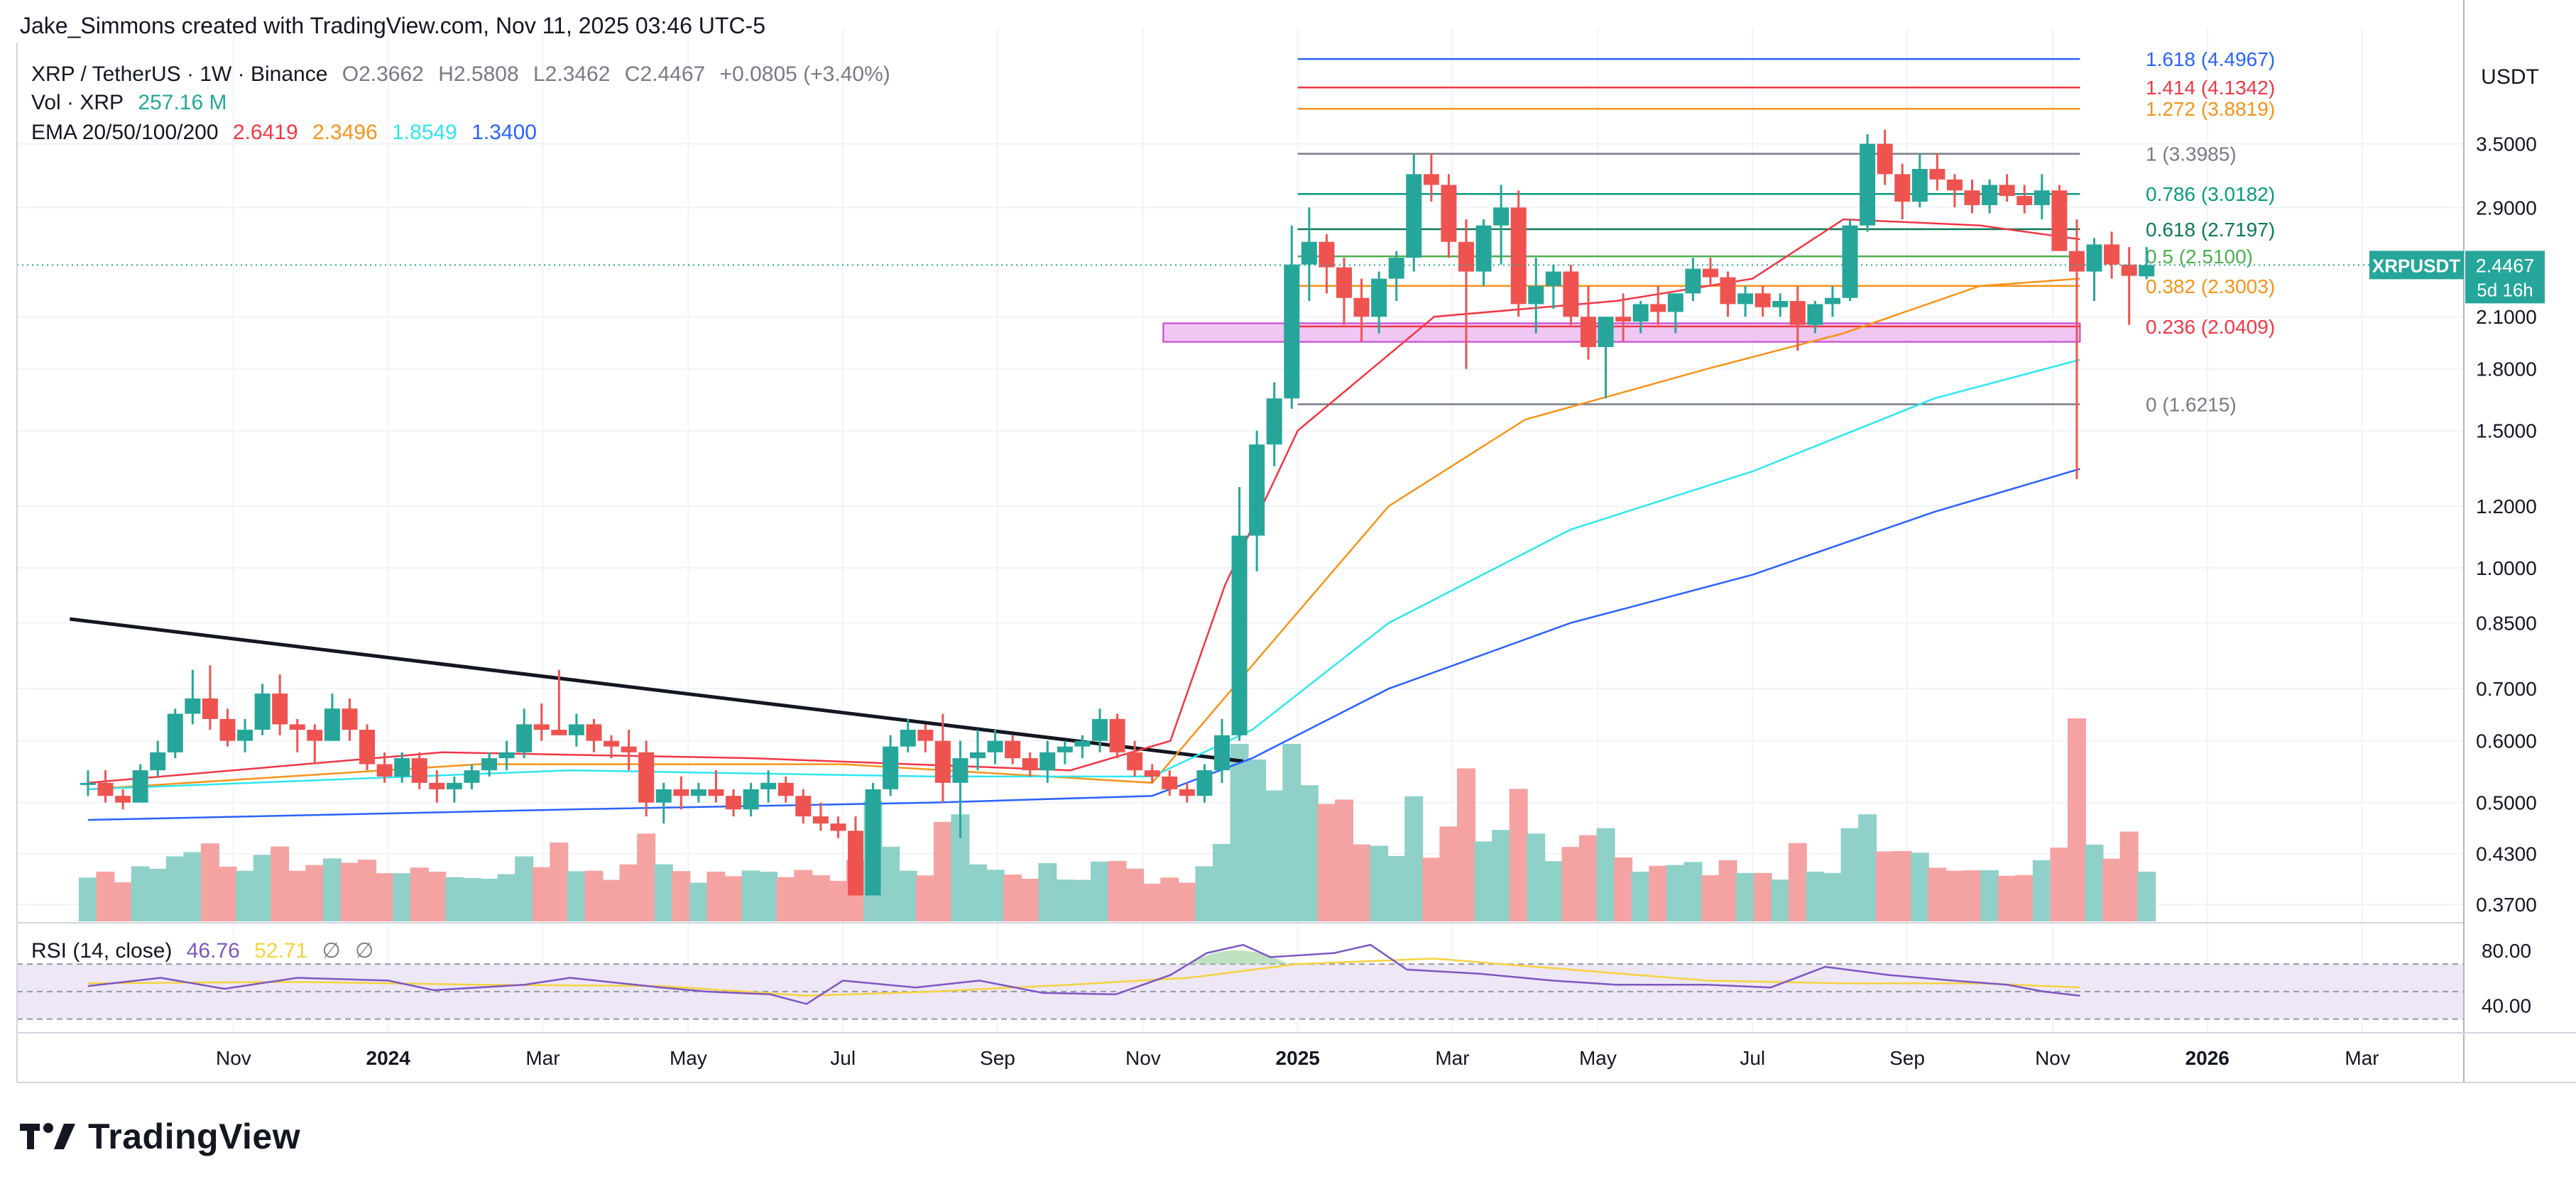 Image resolution: width=2576 pixels, height=1189 pixels. I want to click on tradingview-logo: TradingView, so click(160, 1137).